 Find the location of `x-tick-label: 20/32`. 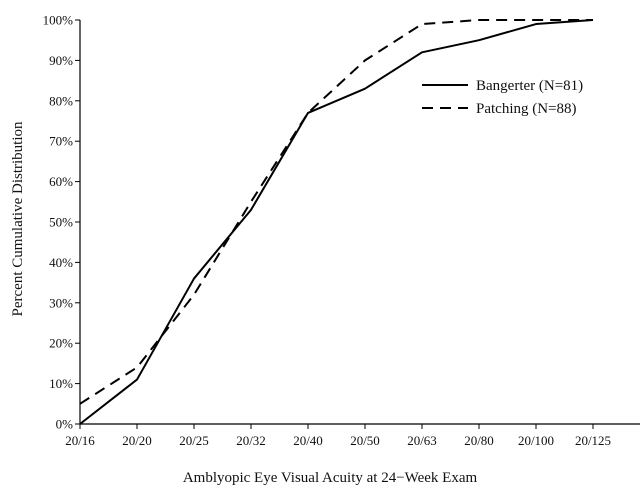

x-tick-label: 20/32 is located at coordinates (251, 440).